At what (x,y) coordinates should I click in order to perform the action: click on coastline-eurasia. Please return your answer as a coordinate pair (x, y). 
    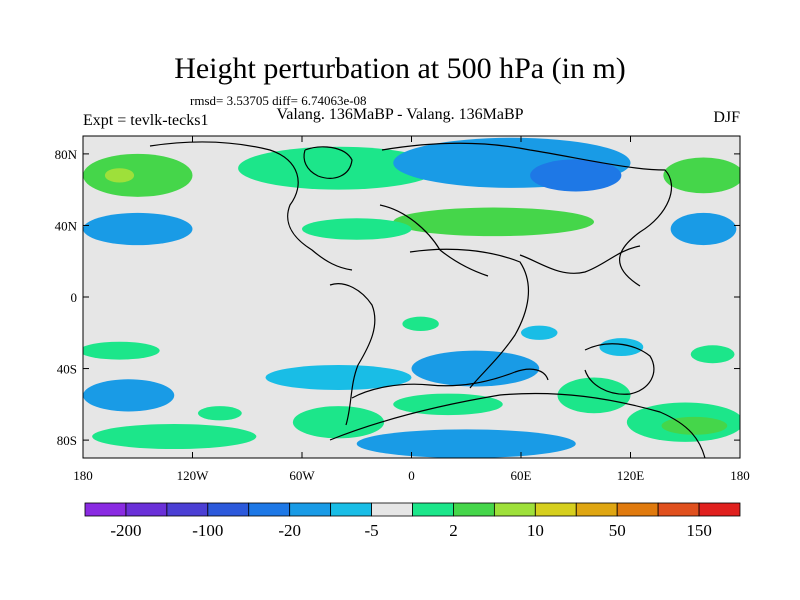
    Looking at the image, I should click on (527, 214).